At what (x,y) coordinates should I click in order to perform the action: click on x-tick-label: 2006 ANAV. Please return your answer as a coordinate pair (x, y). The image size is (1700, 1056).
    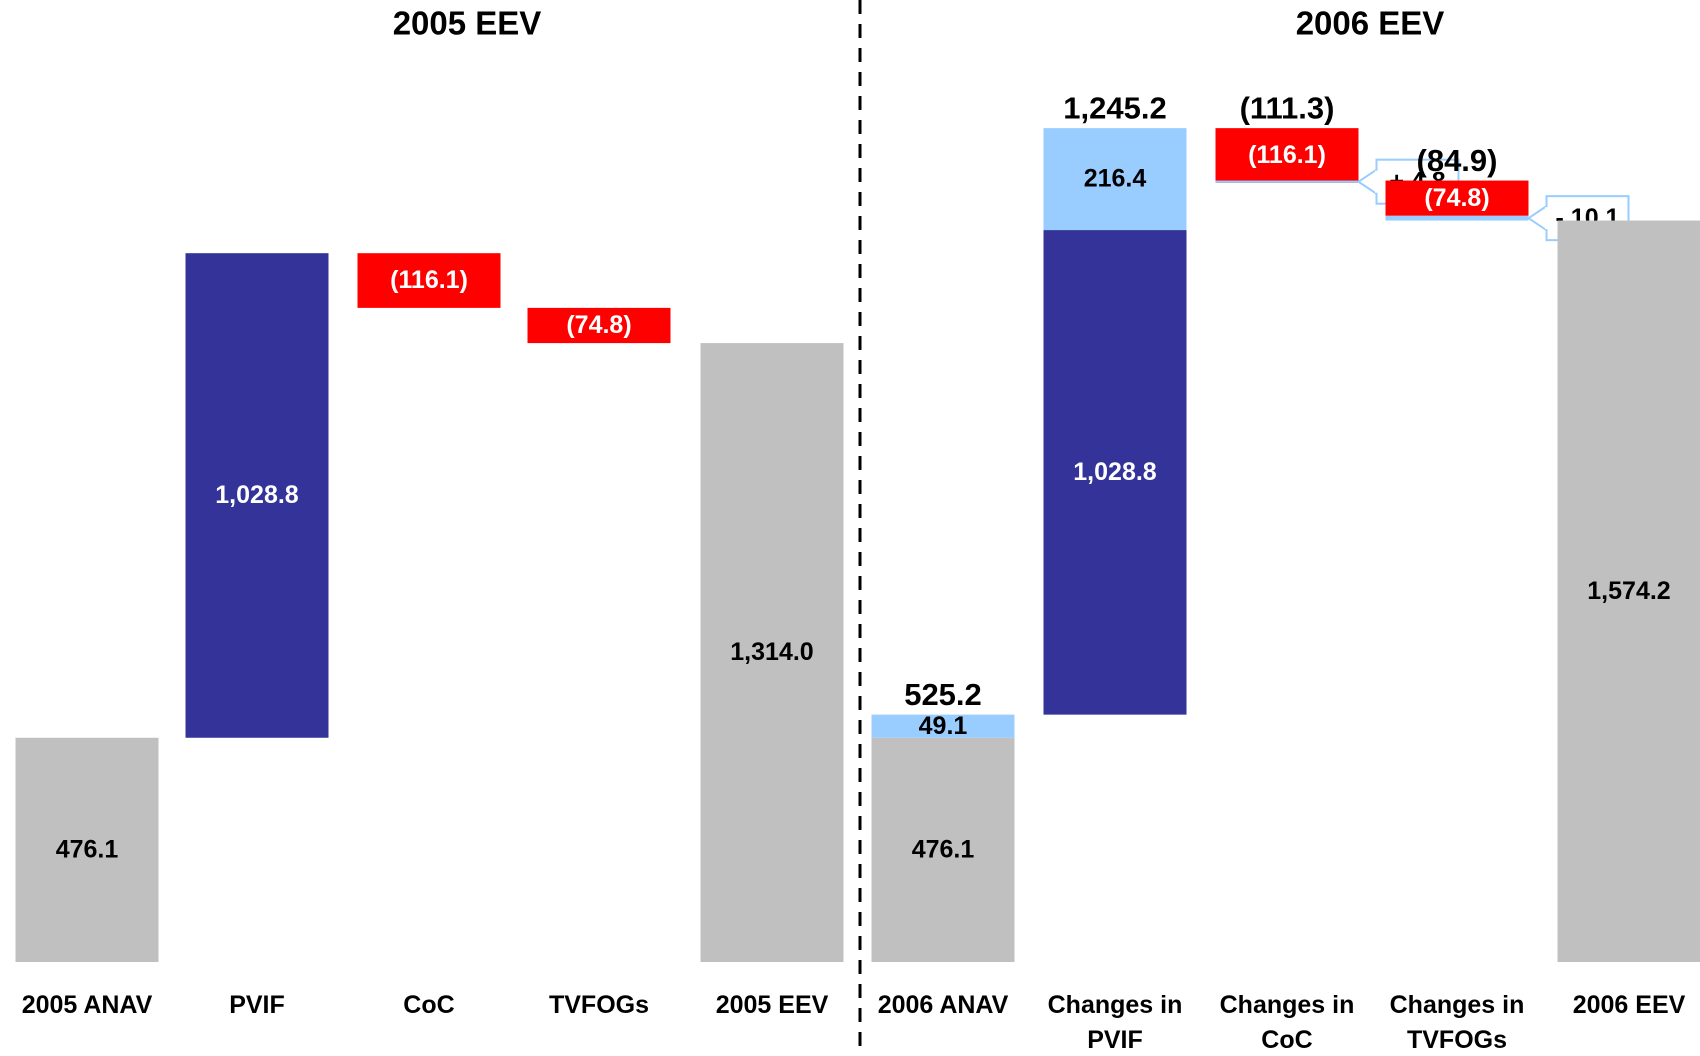
    Looking at the image, I should click on (943, 1005).